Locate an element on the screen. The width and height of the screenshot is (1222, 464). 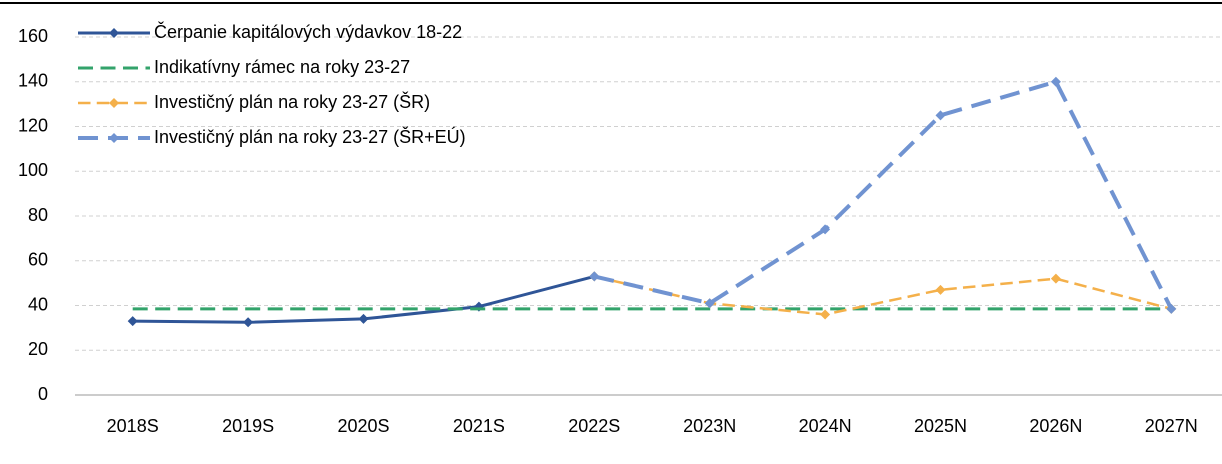
legend-label: Investičný plán na roky 23-27 (ŠR+EÚ) is located at coordinates (310, 136).